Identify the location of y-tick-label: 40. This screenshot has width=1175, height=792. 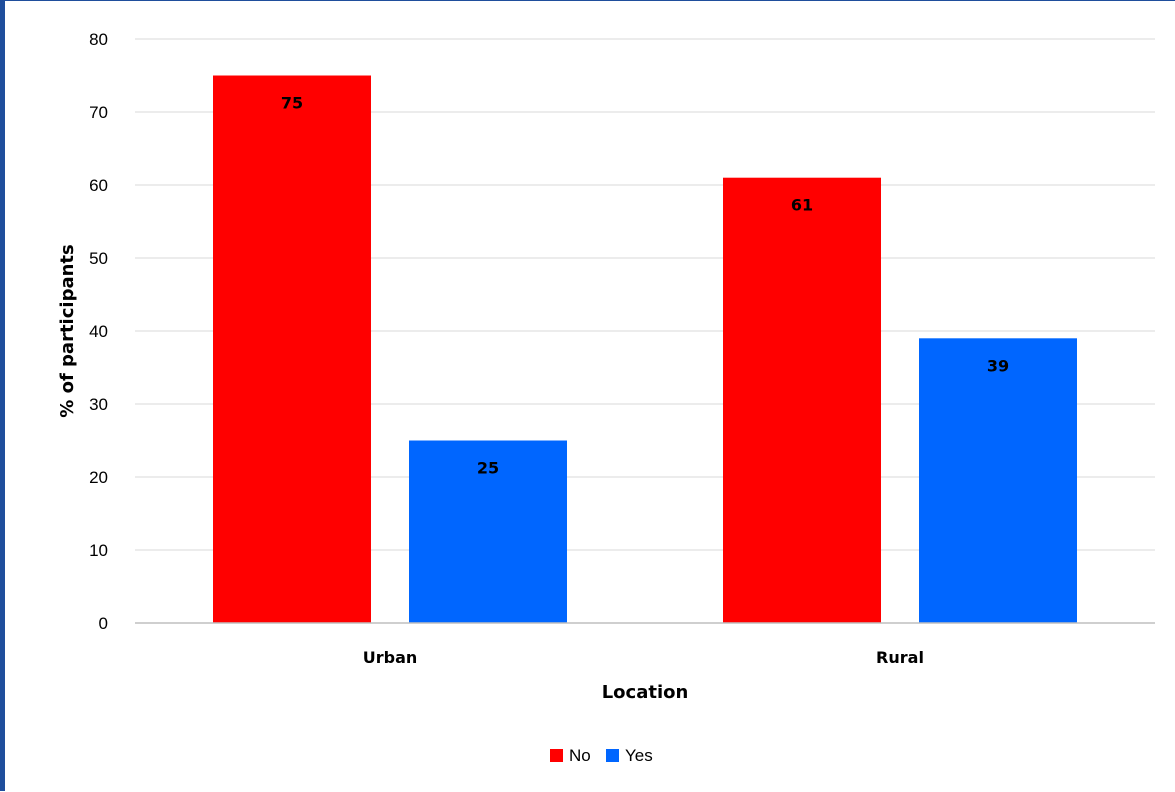
(98, 331).